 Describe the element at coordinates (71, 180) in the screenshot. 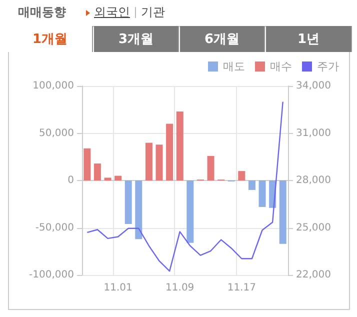

I see `y-tick-label: 0` at that location.